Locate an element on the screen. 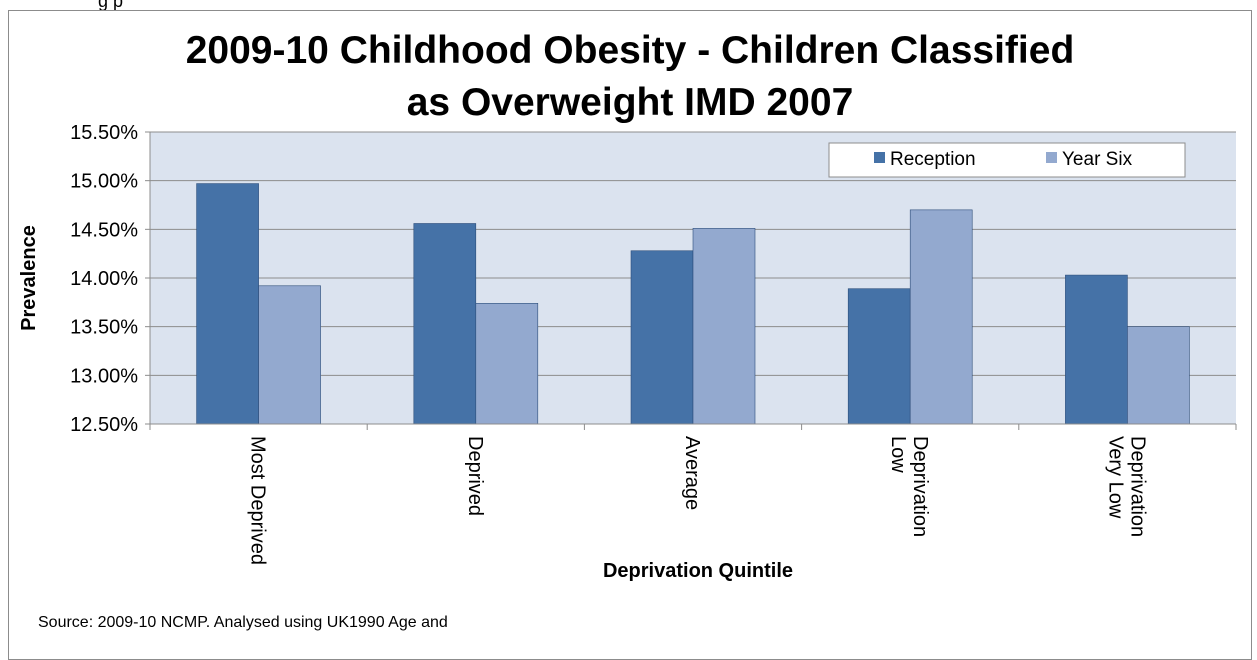 The height and width of the screenshot is (660, 1257). legend-label-year-six: Year Six is located at coordinates (1097, 159).